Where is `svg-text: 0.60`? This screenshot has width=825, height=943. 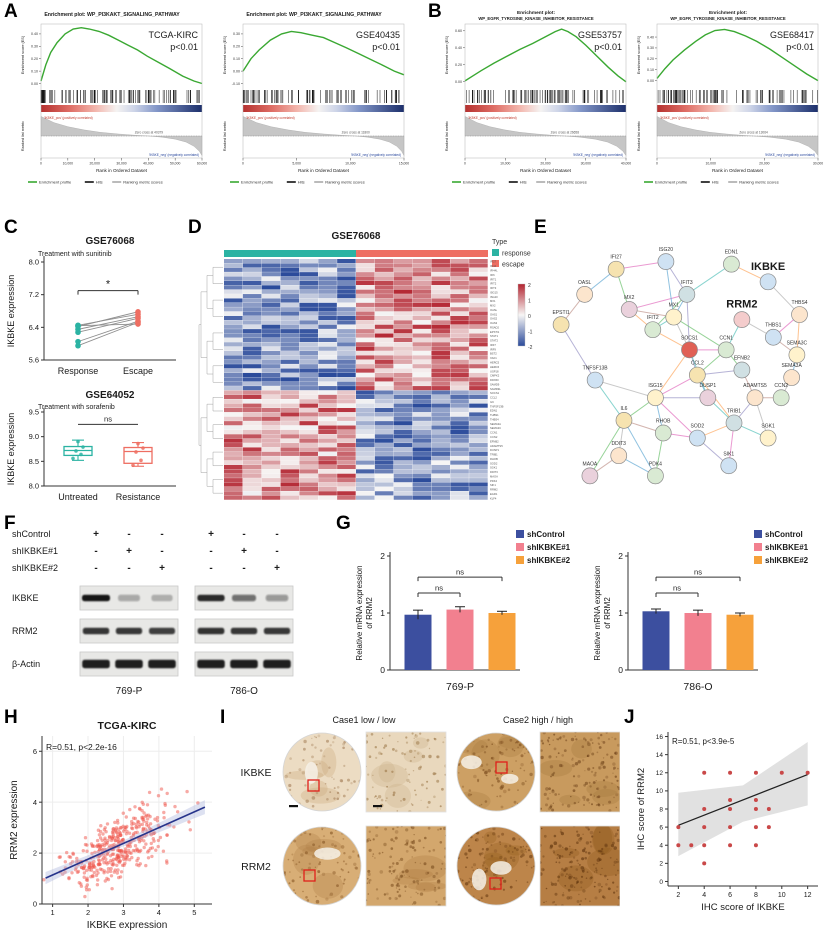
svg-text: 0.60 is located at coordinates (458, 31).